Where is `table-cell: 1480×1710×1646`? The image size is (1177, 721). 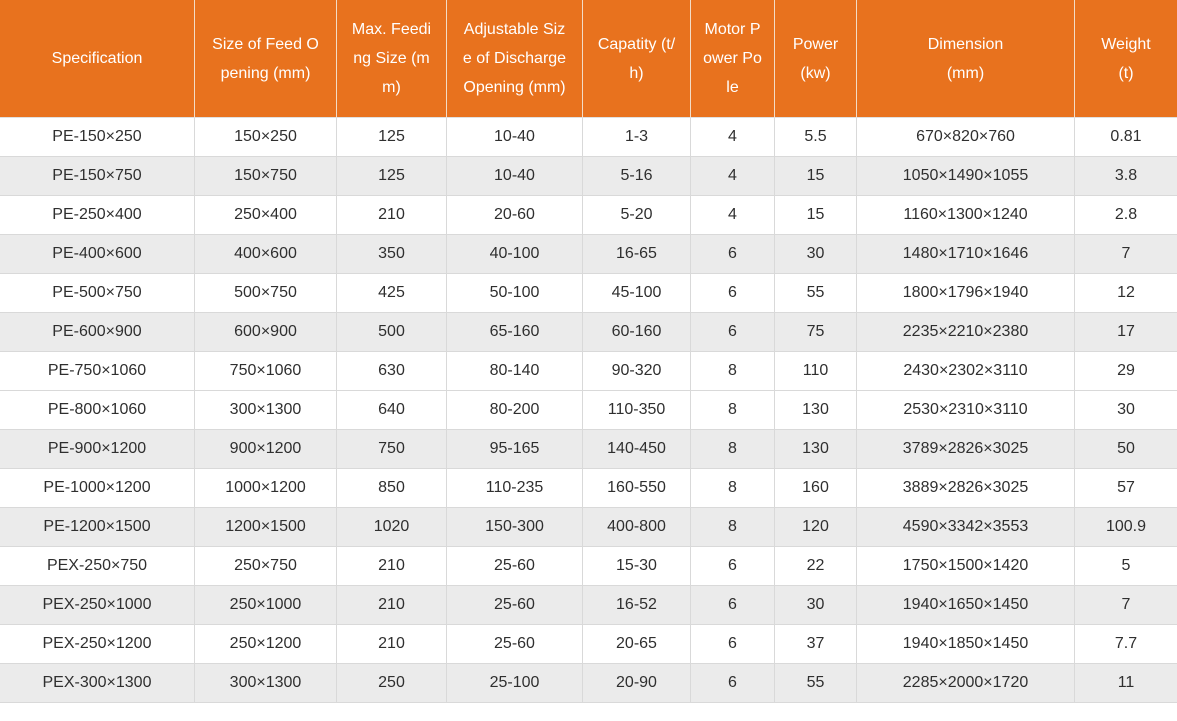
table-cell: 1480×1710×1646 is located at coordinates (966, 254).